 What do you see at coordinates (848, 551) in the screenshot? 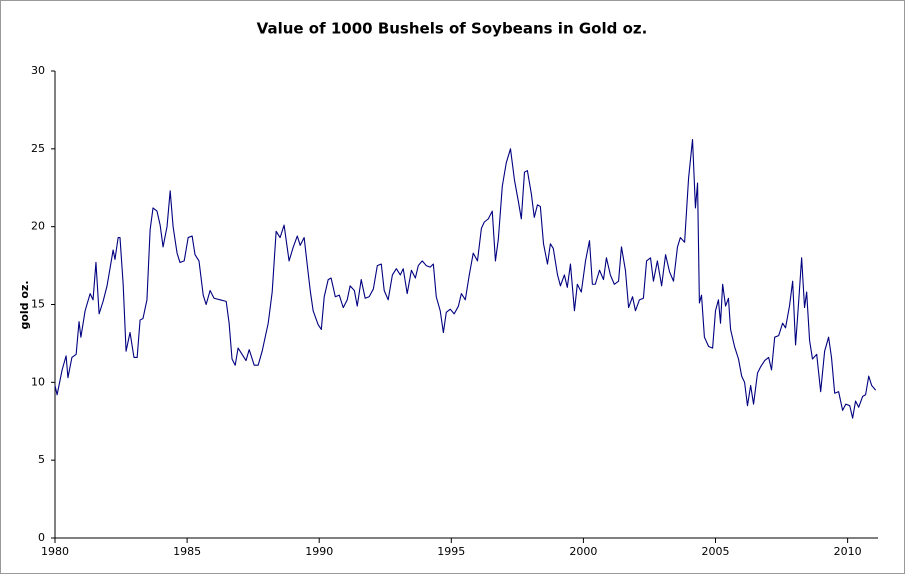
I see `x-tick-label: 2010` at bounding box center [848, 551].